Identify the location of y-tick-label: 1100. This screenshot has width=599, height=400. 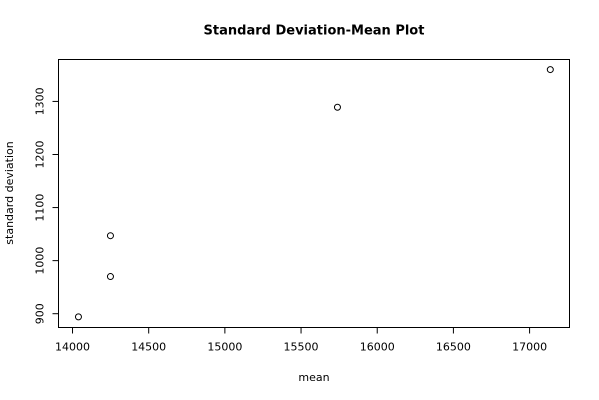
(40, 208).